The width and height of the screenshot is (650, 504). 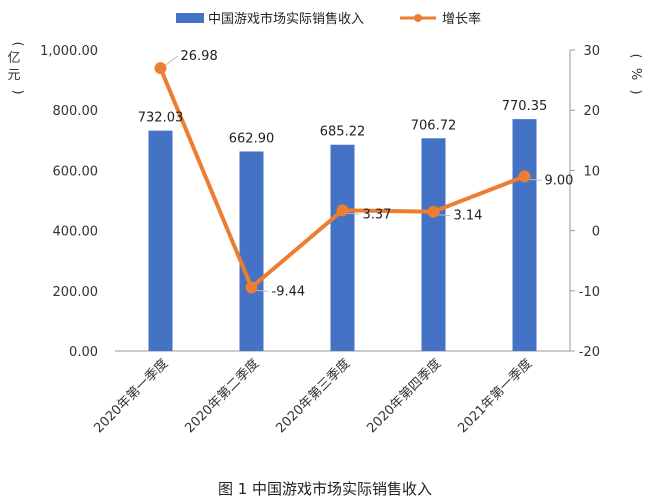 I want to click on y-left-tick-label: 0.00, so click(x=83, y=352).